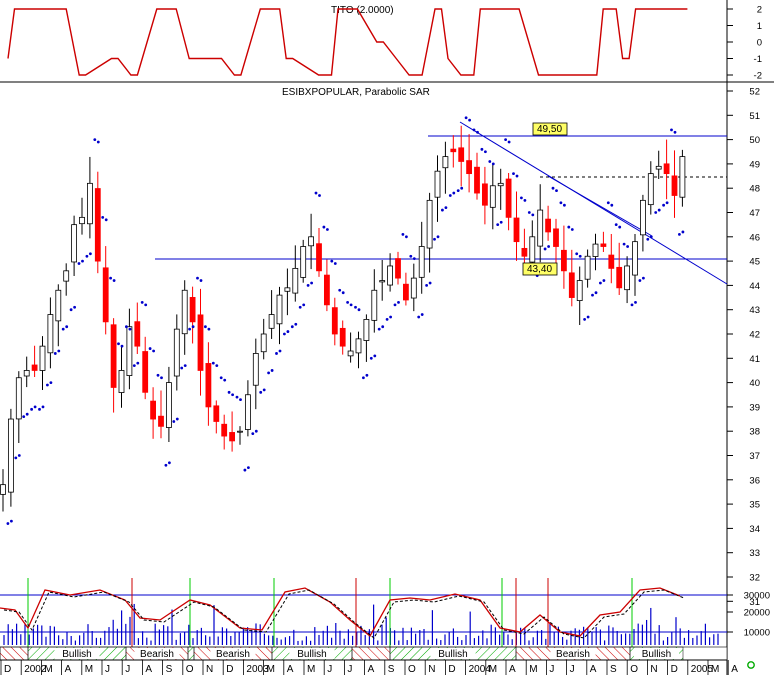  What do you see at coordinates (754, 383) in the screenshot?
I see `price-tick-label: 40` at bounding box center [754, 383].